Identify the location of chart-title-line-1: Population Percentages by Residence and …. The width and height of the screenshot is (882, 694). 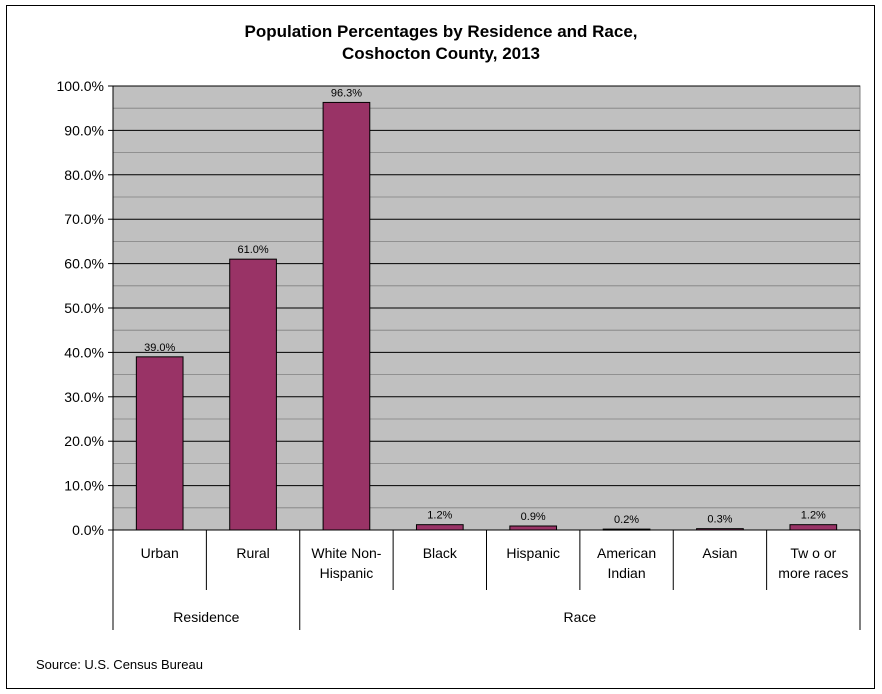
(441, 31).